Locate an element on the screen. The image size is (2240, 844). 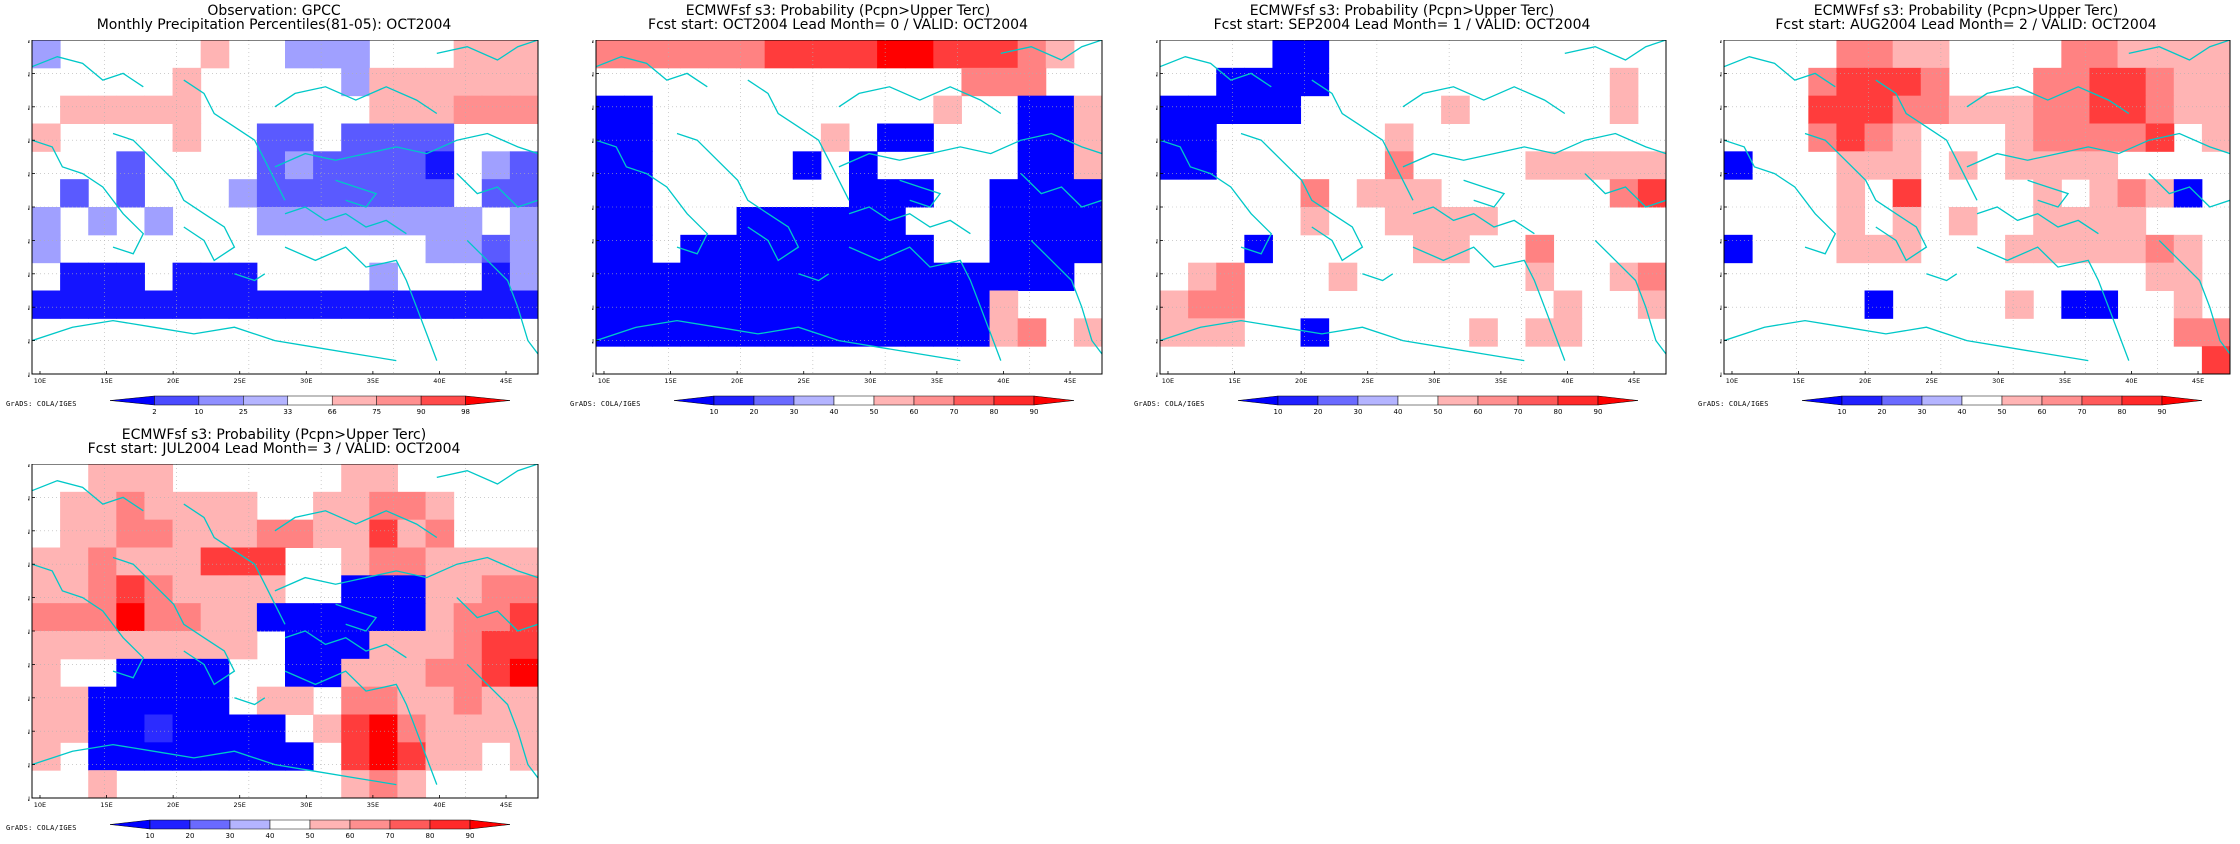
lat-label: 46N is located at coordinates (1157, 108).